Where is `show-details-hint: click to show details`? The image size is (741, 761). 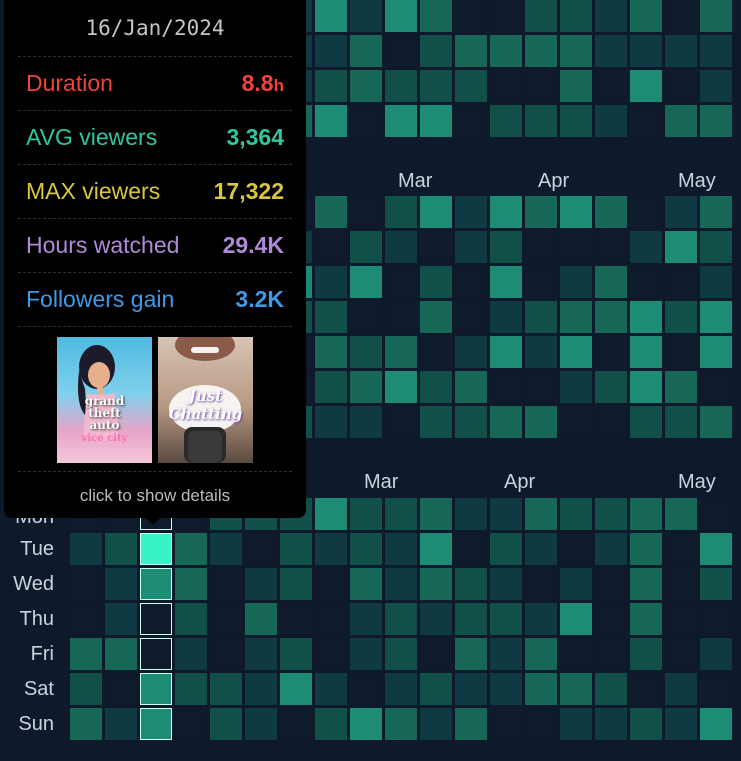 show-details-hint: click to show details is located at coordinates (155, 495).